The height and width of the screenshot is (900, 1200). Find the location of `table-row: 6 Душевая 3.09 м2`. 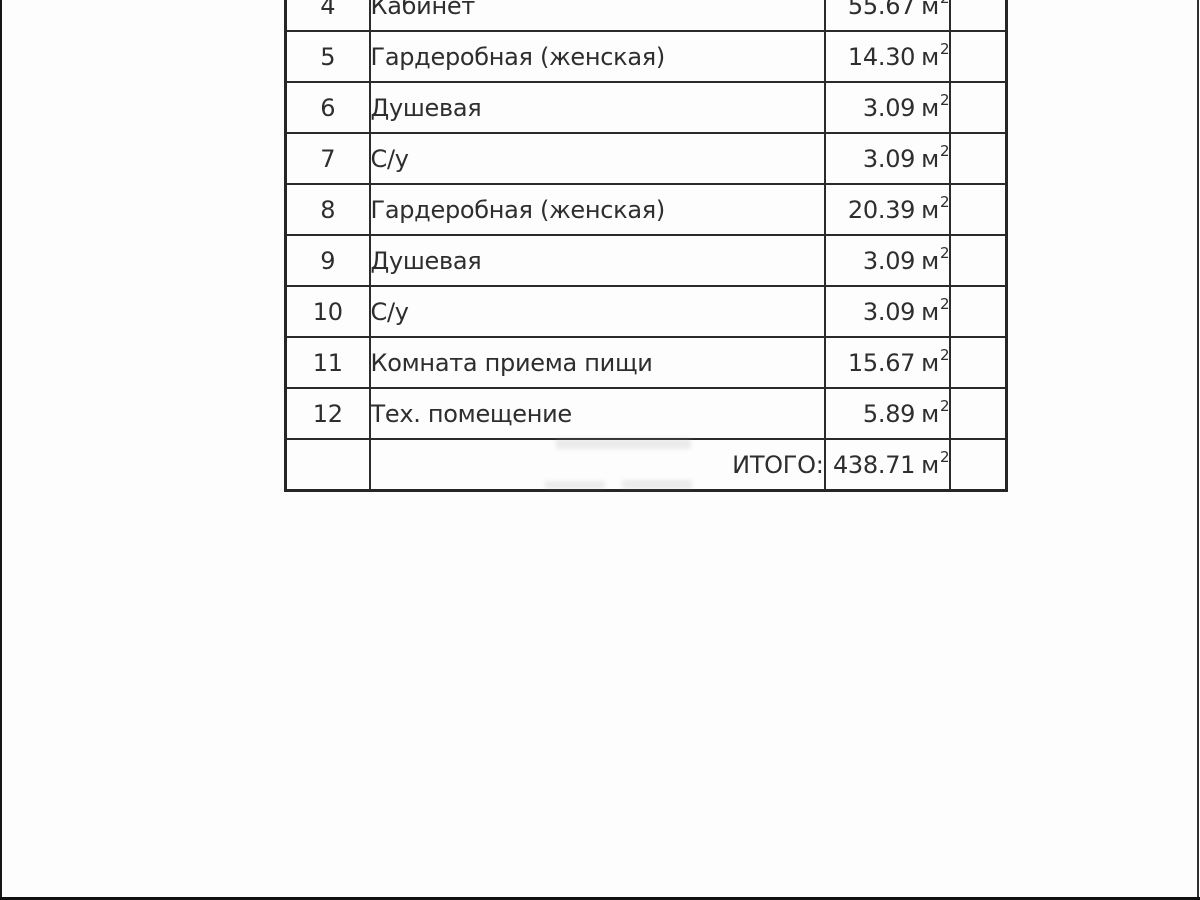

table-row: 6 Душевая 3.09 м2 is located at coordinates (646, 107).